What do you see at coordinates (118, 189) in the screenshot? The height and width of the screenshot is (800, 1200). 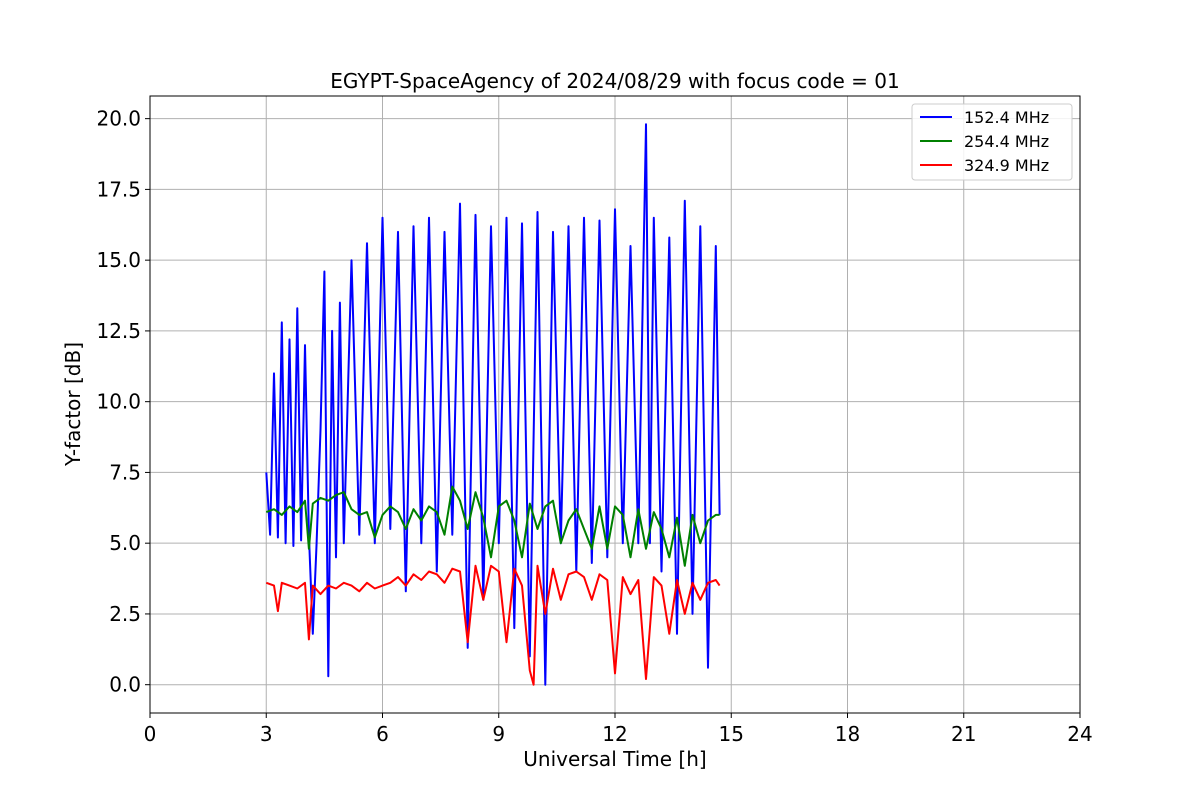 I see `y-tick-label: 17.5` at bounding box center [118, 189].